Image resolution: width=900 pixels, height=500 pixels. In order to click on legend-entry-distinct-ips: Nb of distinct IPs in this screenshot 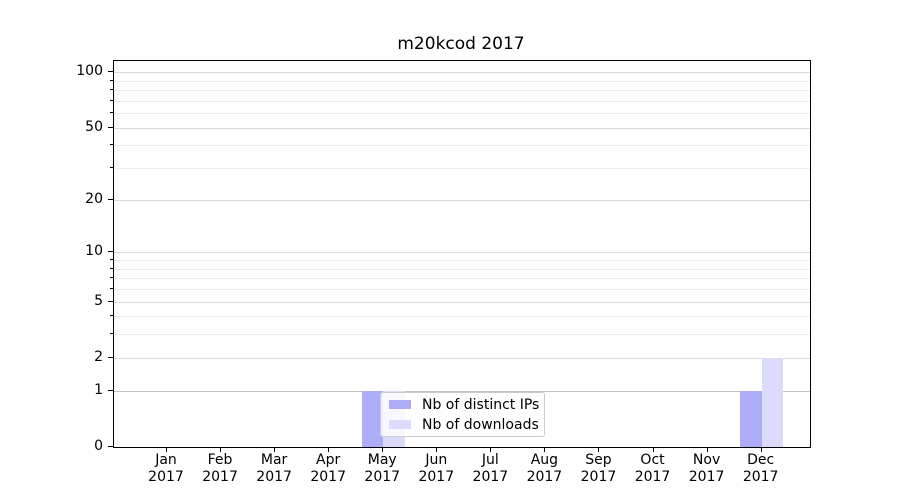, I will do `click(464, 404)`.